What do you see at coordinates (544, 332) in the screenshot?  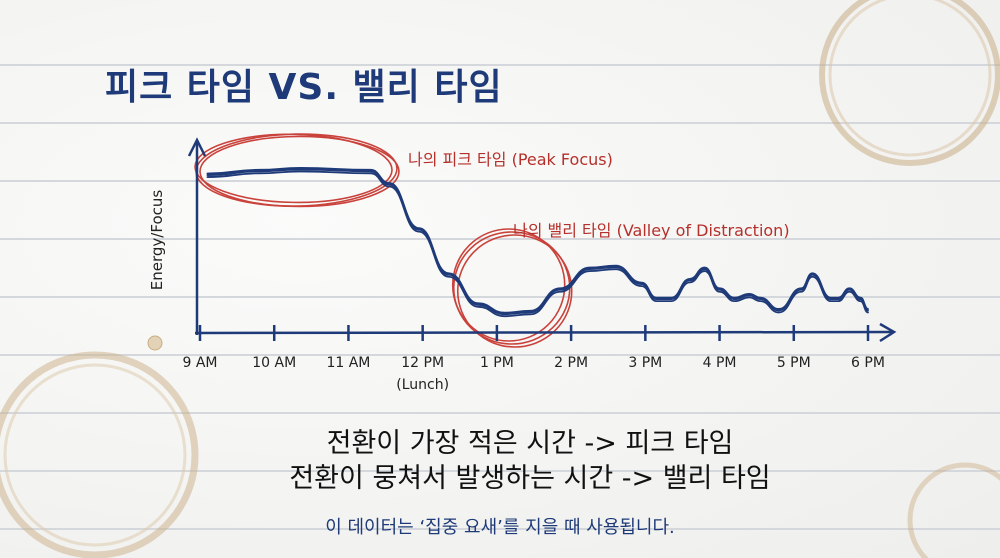 I see `x-axis` at bounding box center [544, 332].